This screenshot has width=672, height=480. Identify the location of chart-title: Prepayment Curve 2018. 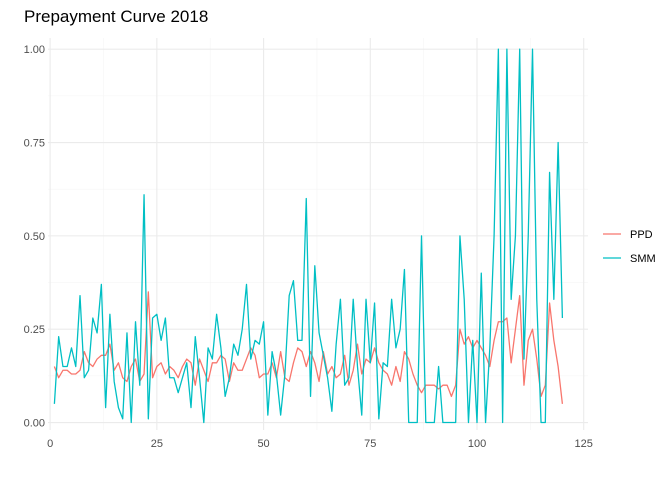
(116, 16).